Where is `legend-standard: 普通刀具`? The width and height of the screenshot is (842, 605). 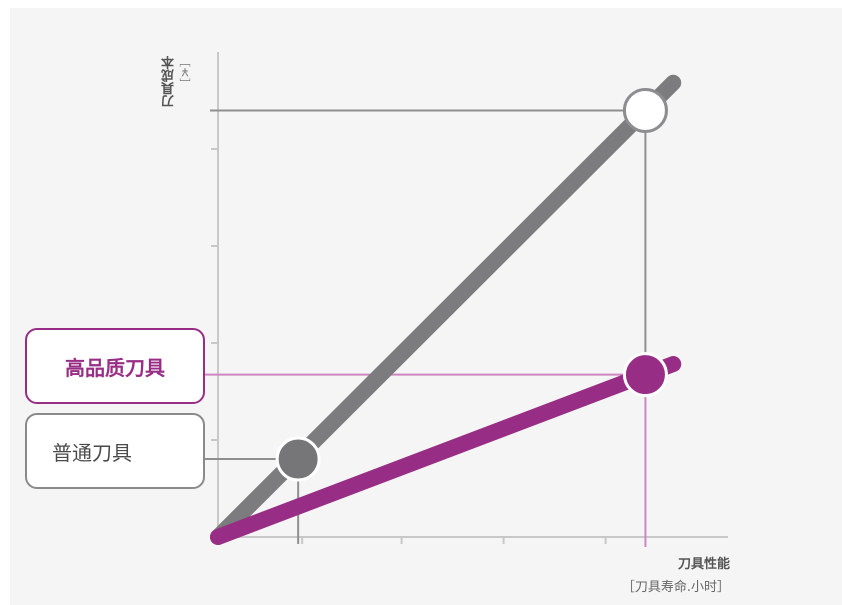 legend-standard: 普通刀具 is located at coordinates (115, 451).